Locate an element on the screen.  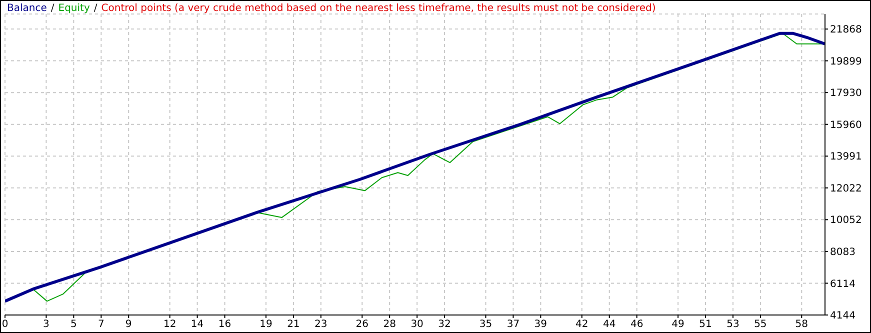
x-tick-label: 19 is located at coordinates (266, 324).